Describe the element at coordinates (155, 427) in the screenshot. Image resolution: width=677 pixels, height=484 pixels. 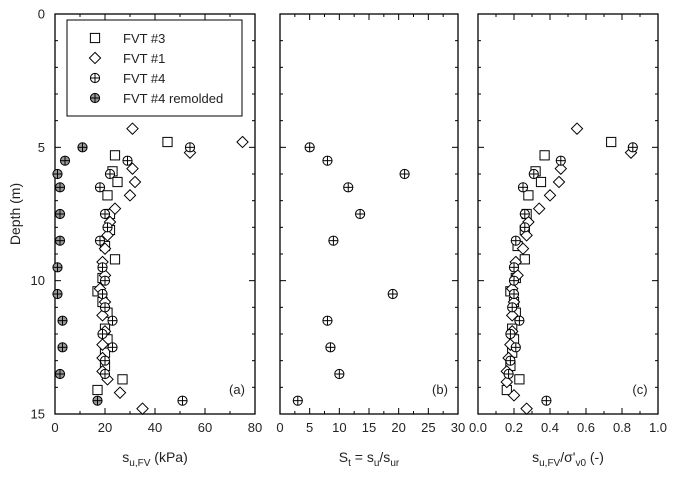
I see `x-tick-label: 40` at that location.